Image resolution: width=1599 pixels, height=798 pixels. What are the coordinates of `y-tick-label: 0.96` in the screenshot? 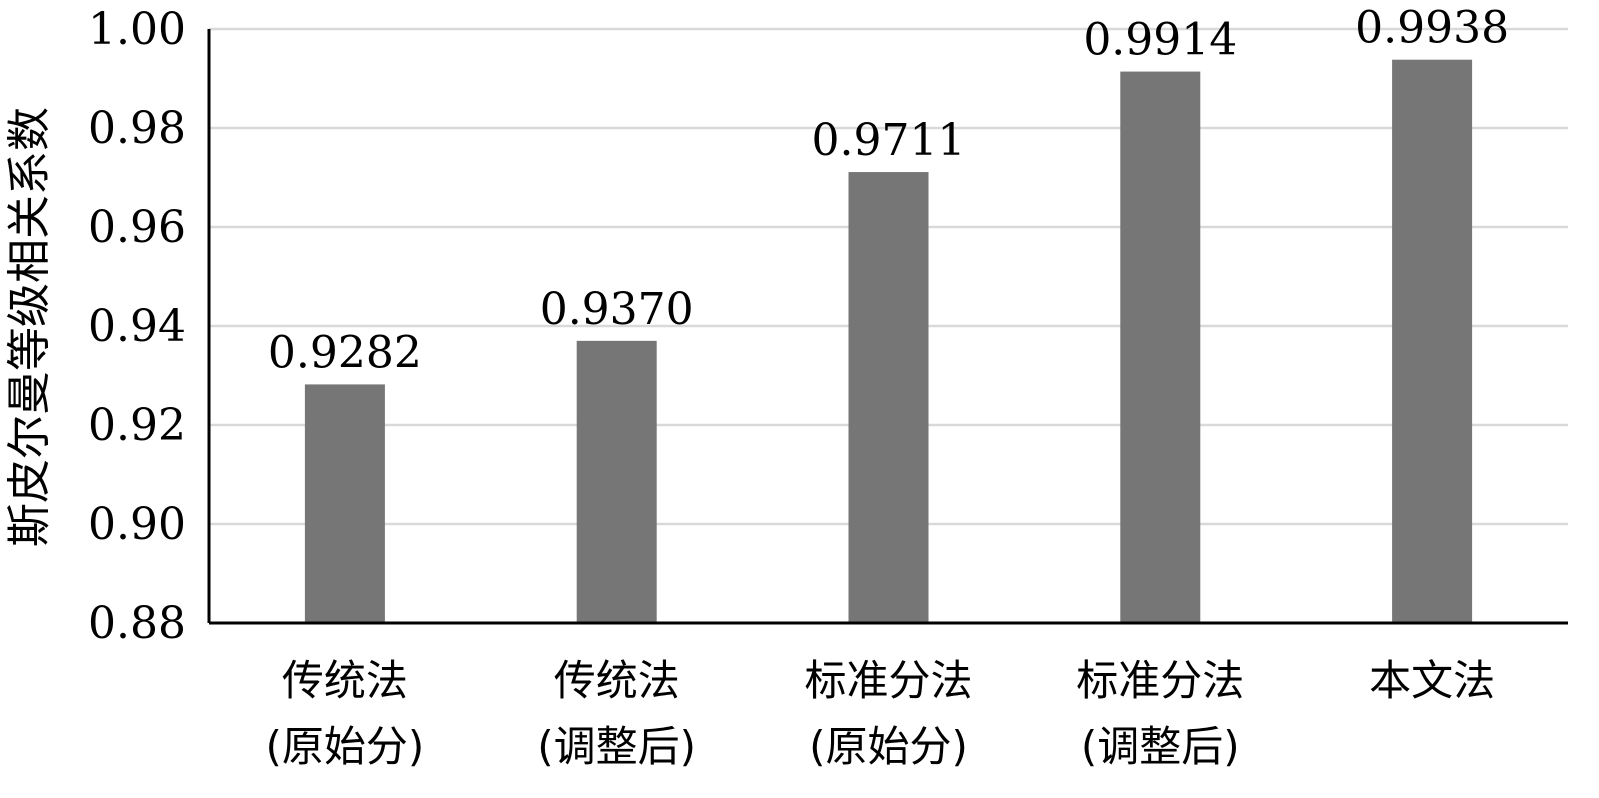 It's located at (137, 227).